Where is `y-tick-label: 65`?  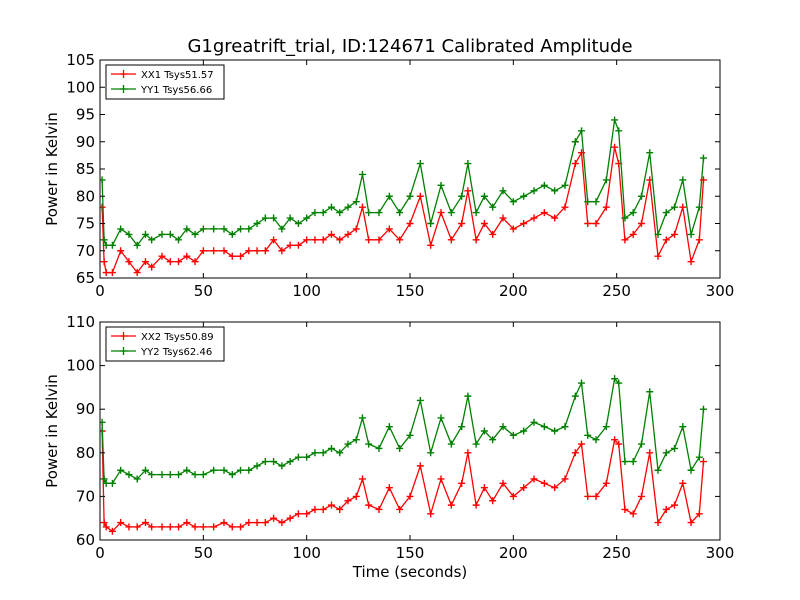 y-tick-label: 65 is located at coordinates (85, 278).